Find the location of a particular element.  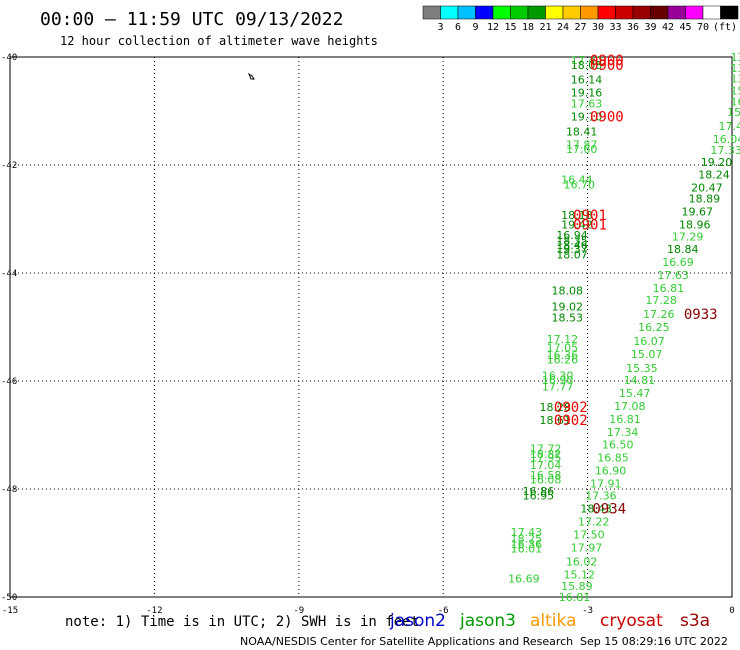

color-scale-tick: 33 is located at coordinates (615, 27).